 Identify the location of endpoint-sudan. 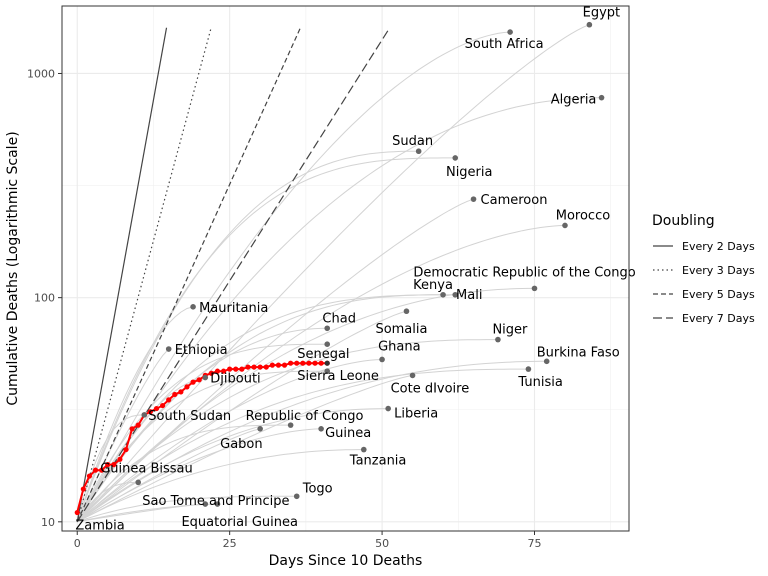
(418, 151).